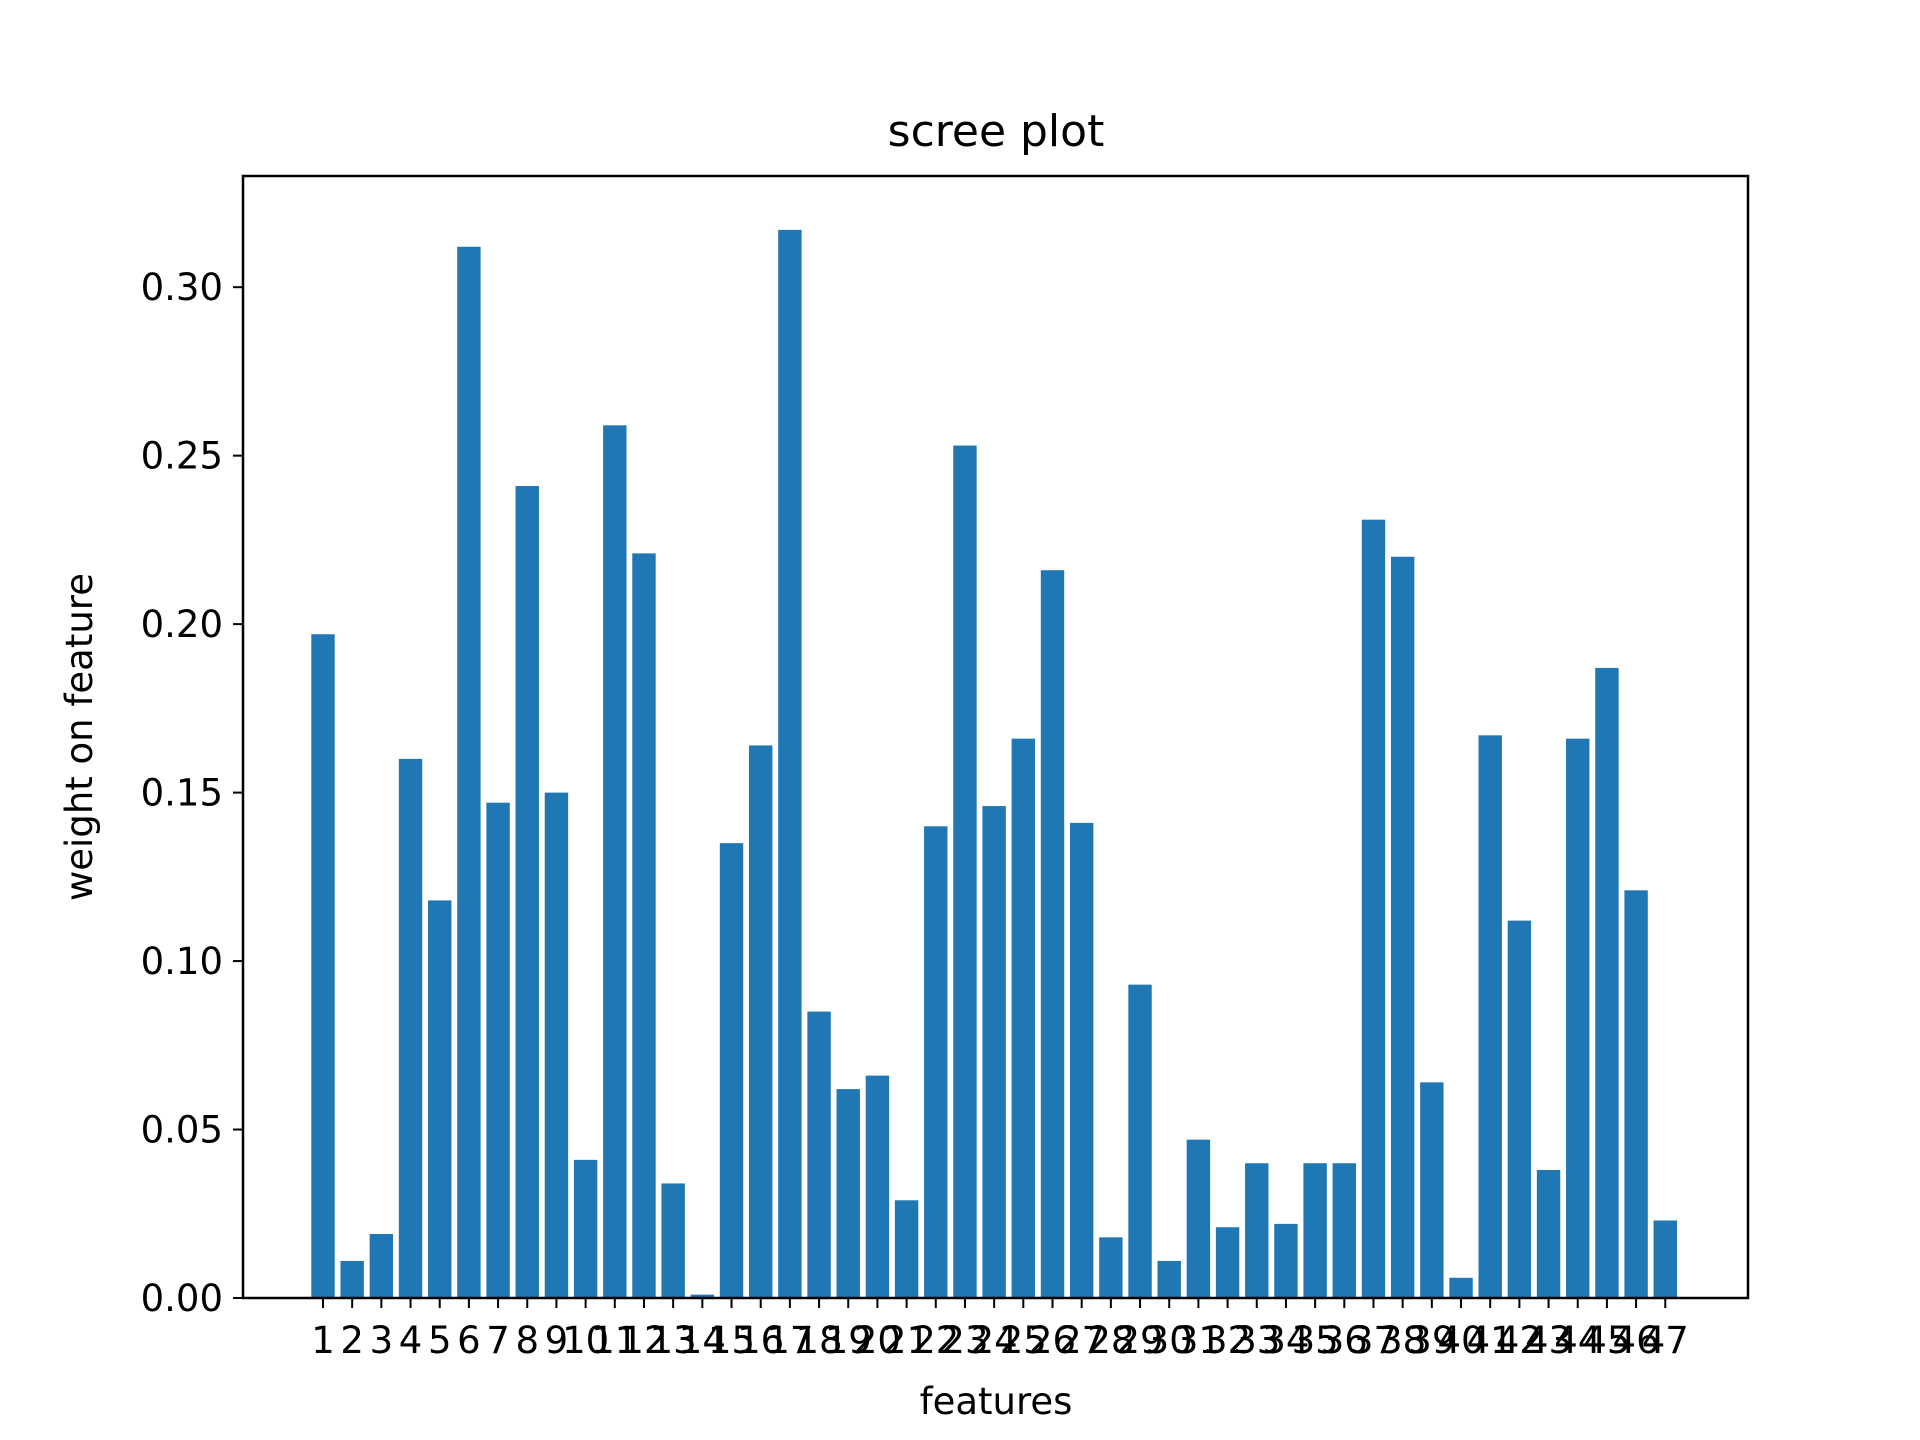  I want to click on x-tick-label-17: 17, so click(789, 1340).